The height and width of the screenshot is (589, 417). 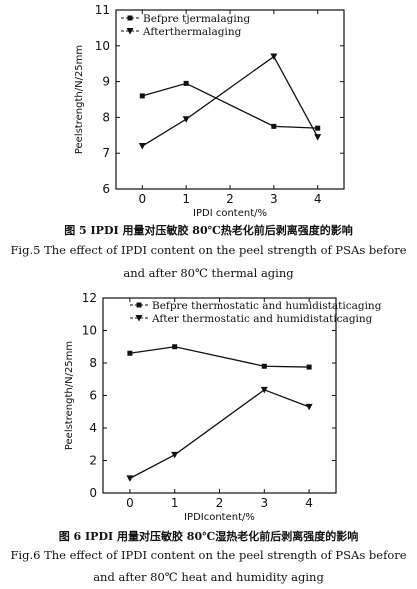 I want to click on chart2-y-tick-label: 12, so click(x=89, y=298).